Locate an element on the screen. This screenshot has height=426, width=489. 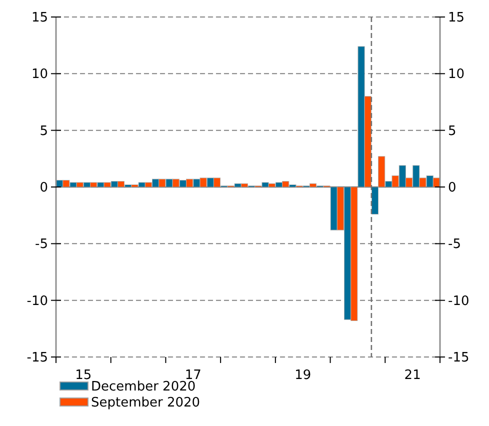
y-tick-label: -5 is located at coordinates (41, 244).